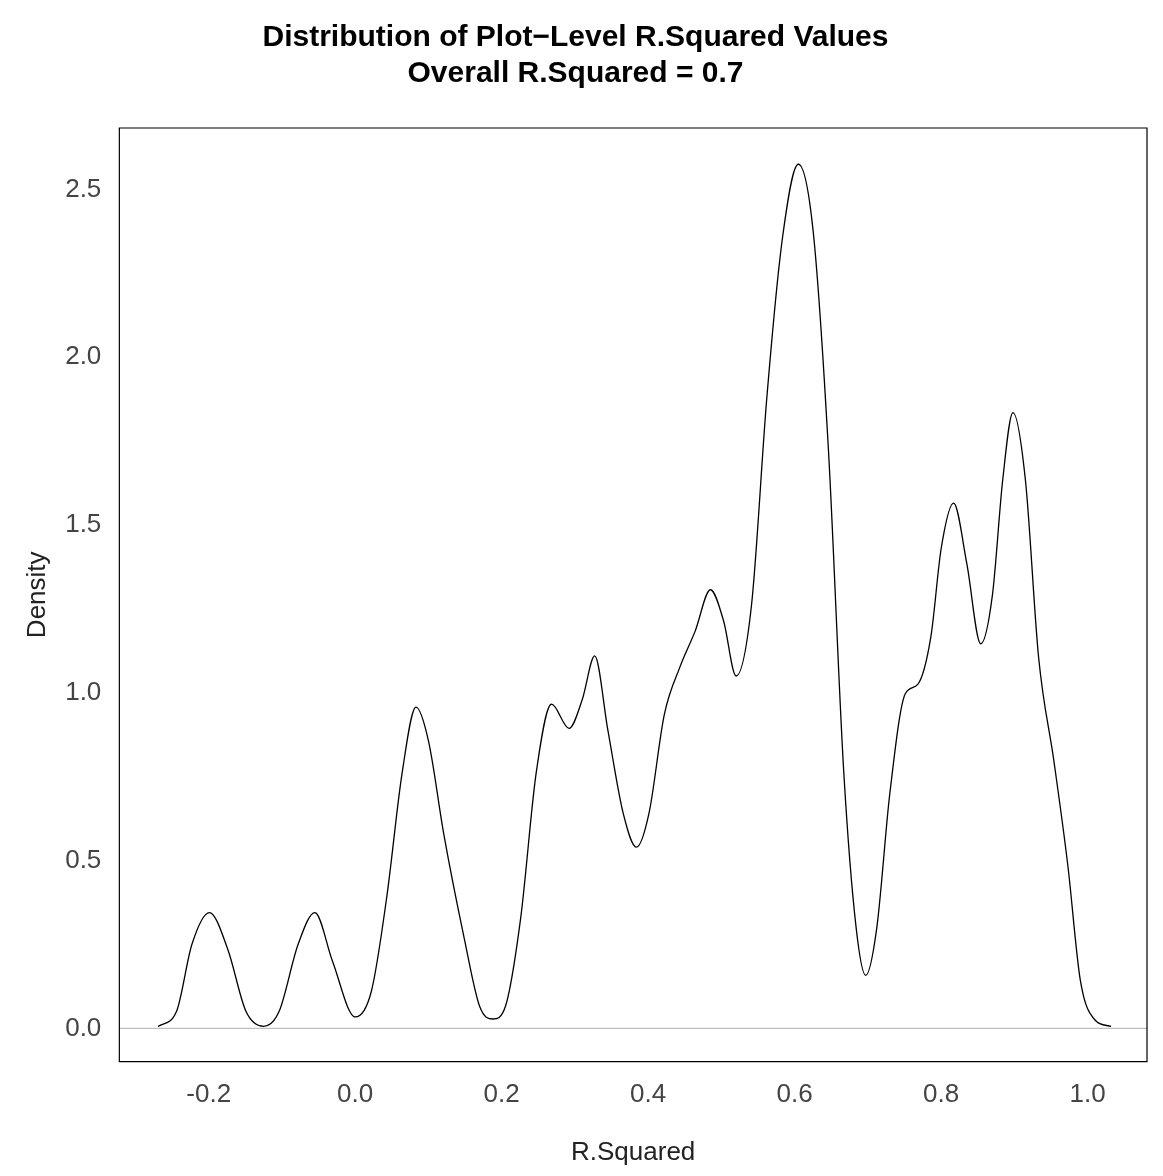 Image resolution: width=1163 pixels, height=1176 pixels. Describe the element at coordinates (83, 1026) in the screenshot. I see `y-tick-label: 0.0` at that location.